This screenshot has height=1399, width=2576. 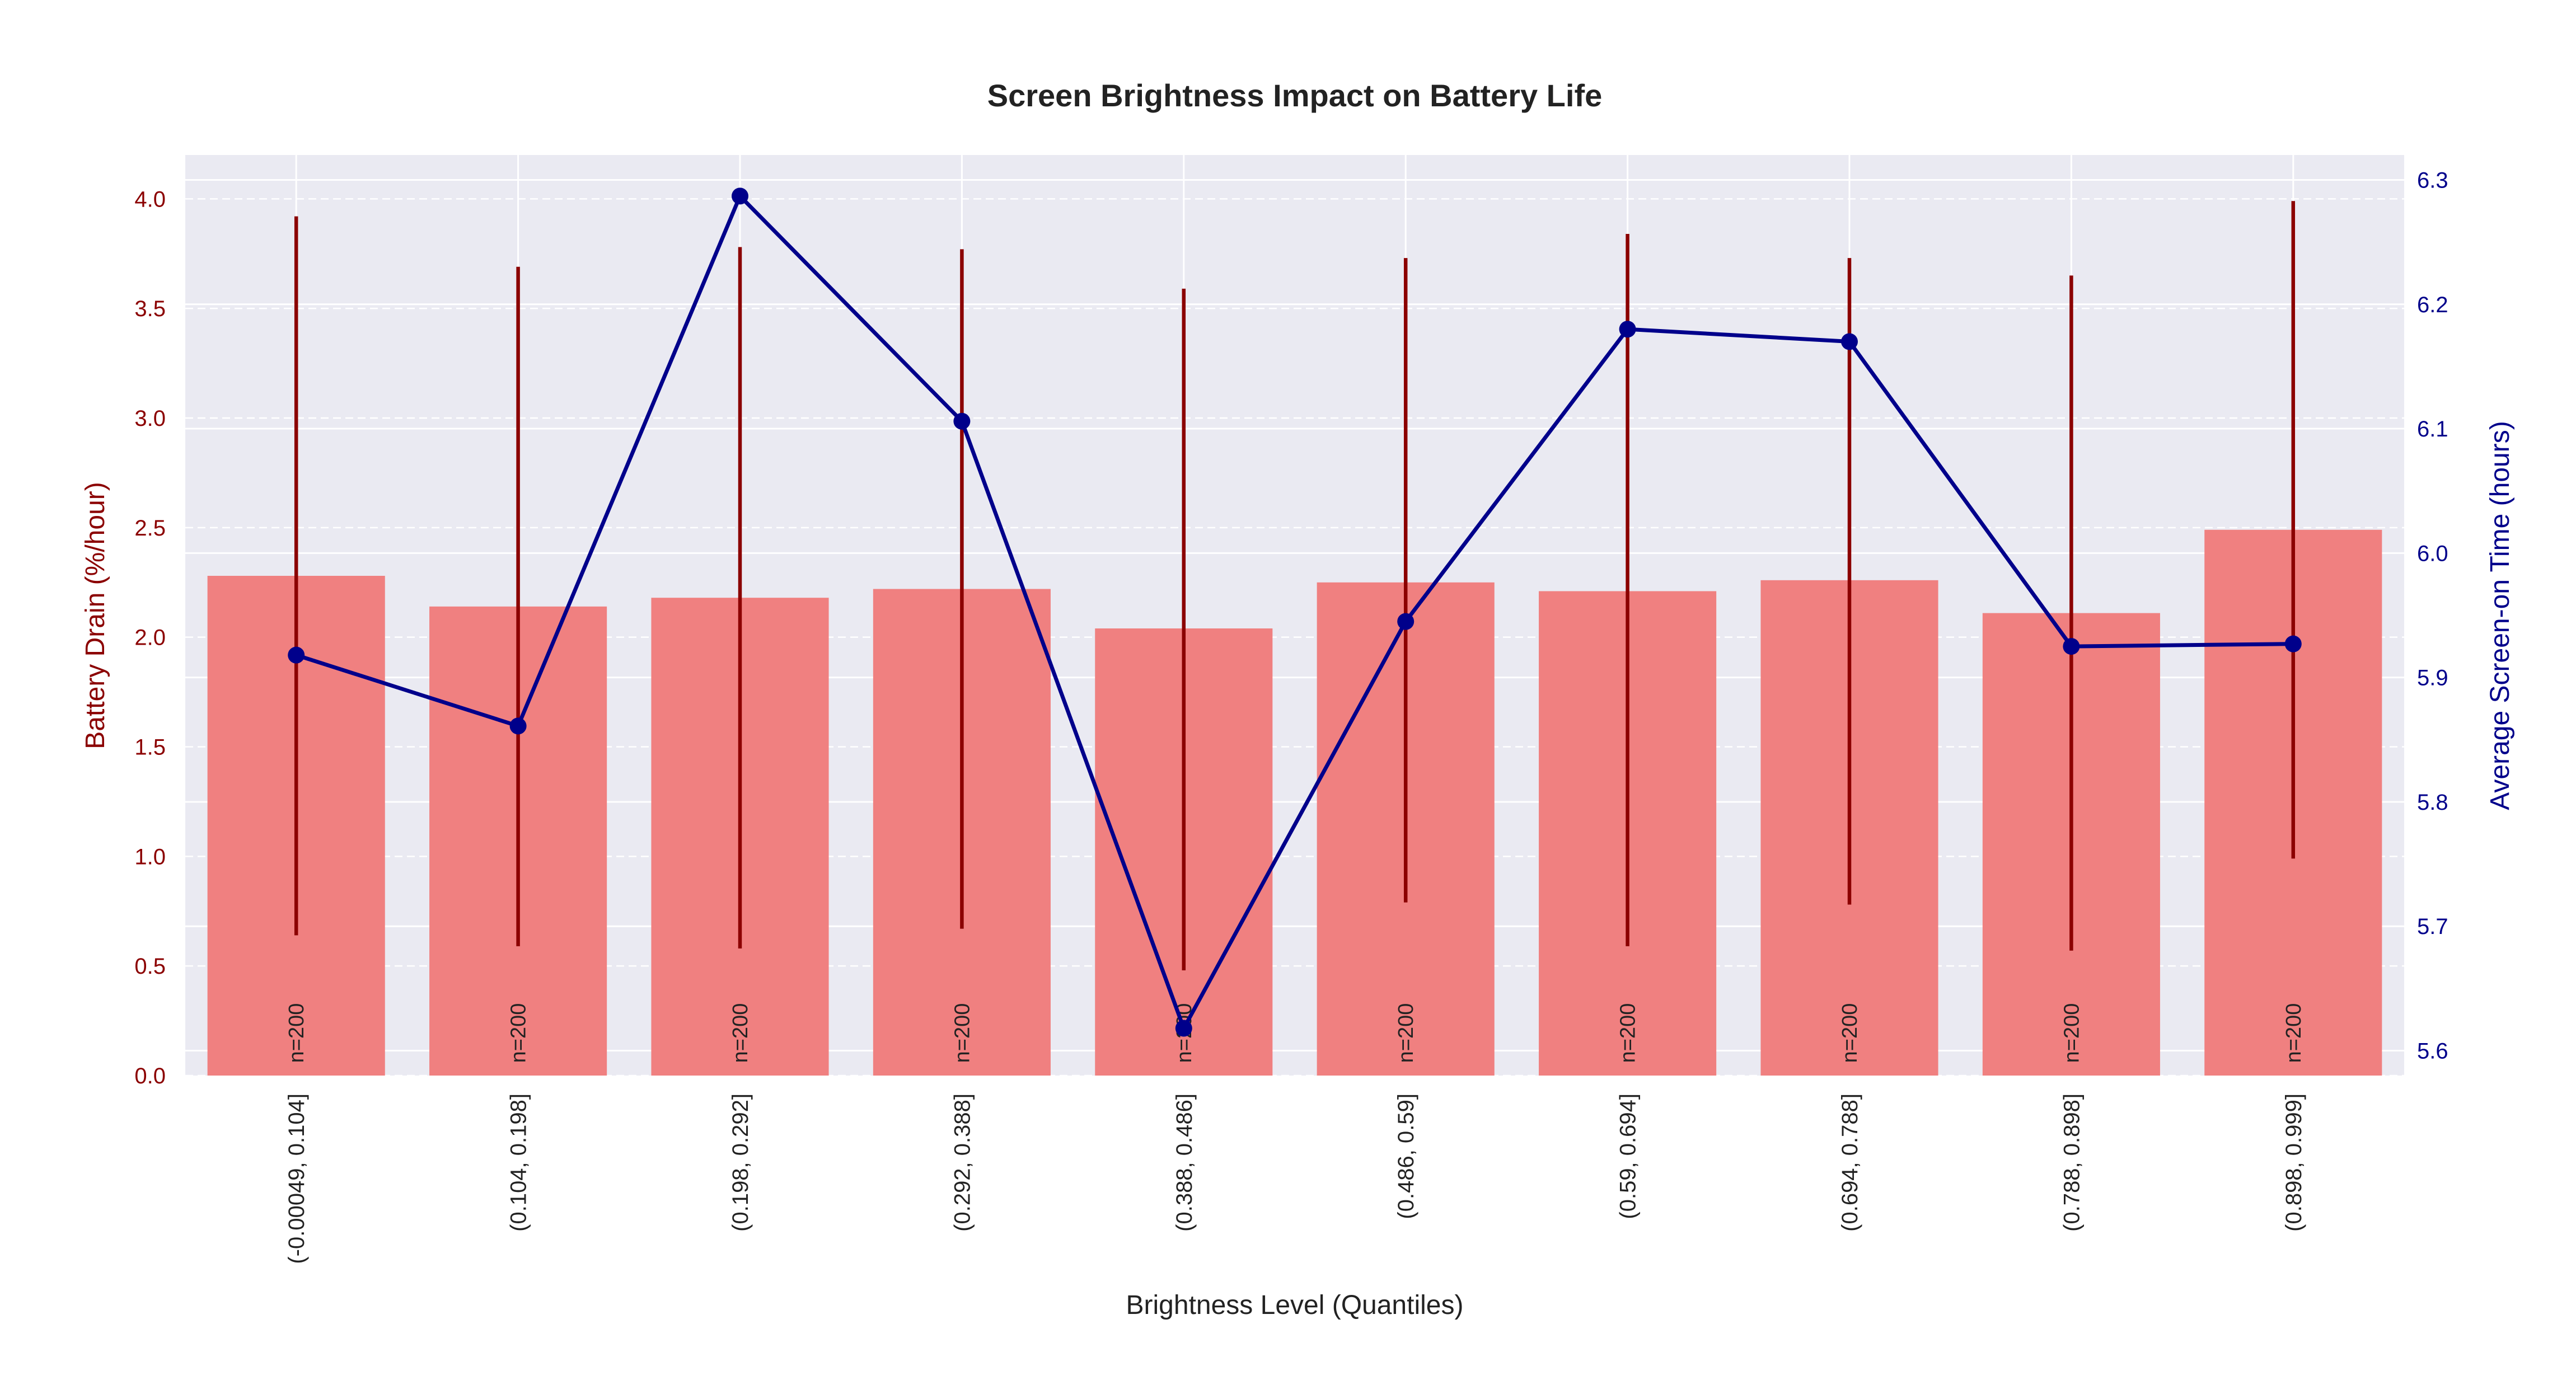 What do you see at coordinates (2072, 1162) in the screenshot?
I see `x-tick-label: (0.788, 0.898]` at bounding box center [2072, 1162].